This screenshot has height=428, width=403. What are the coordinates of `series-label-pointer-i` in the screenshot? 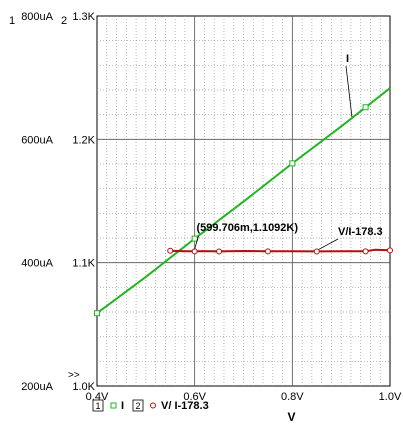 It's located at (349, 91).